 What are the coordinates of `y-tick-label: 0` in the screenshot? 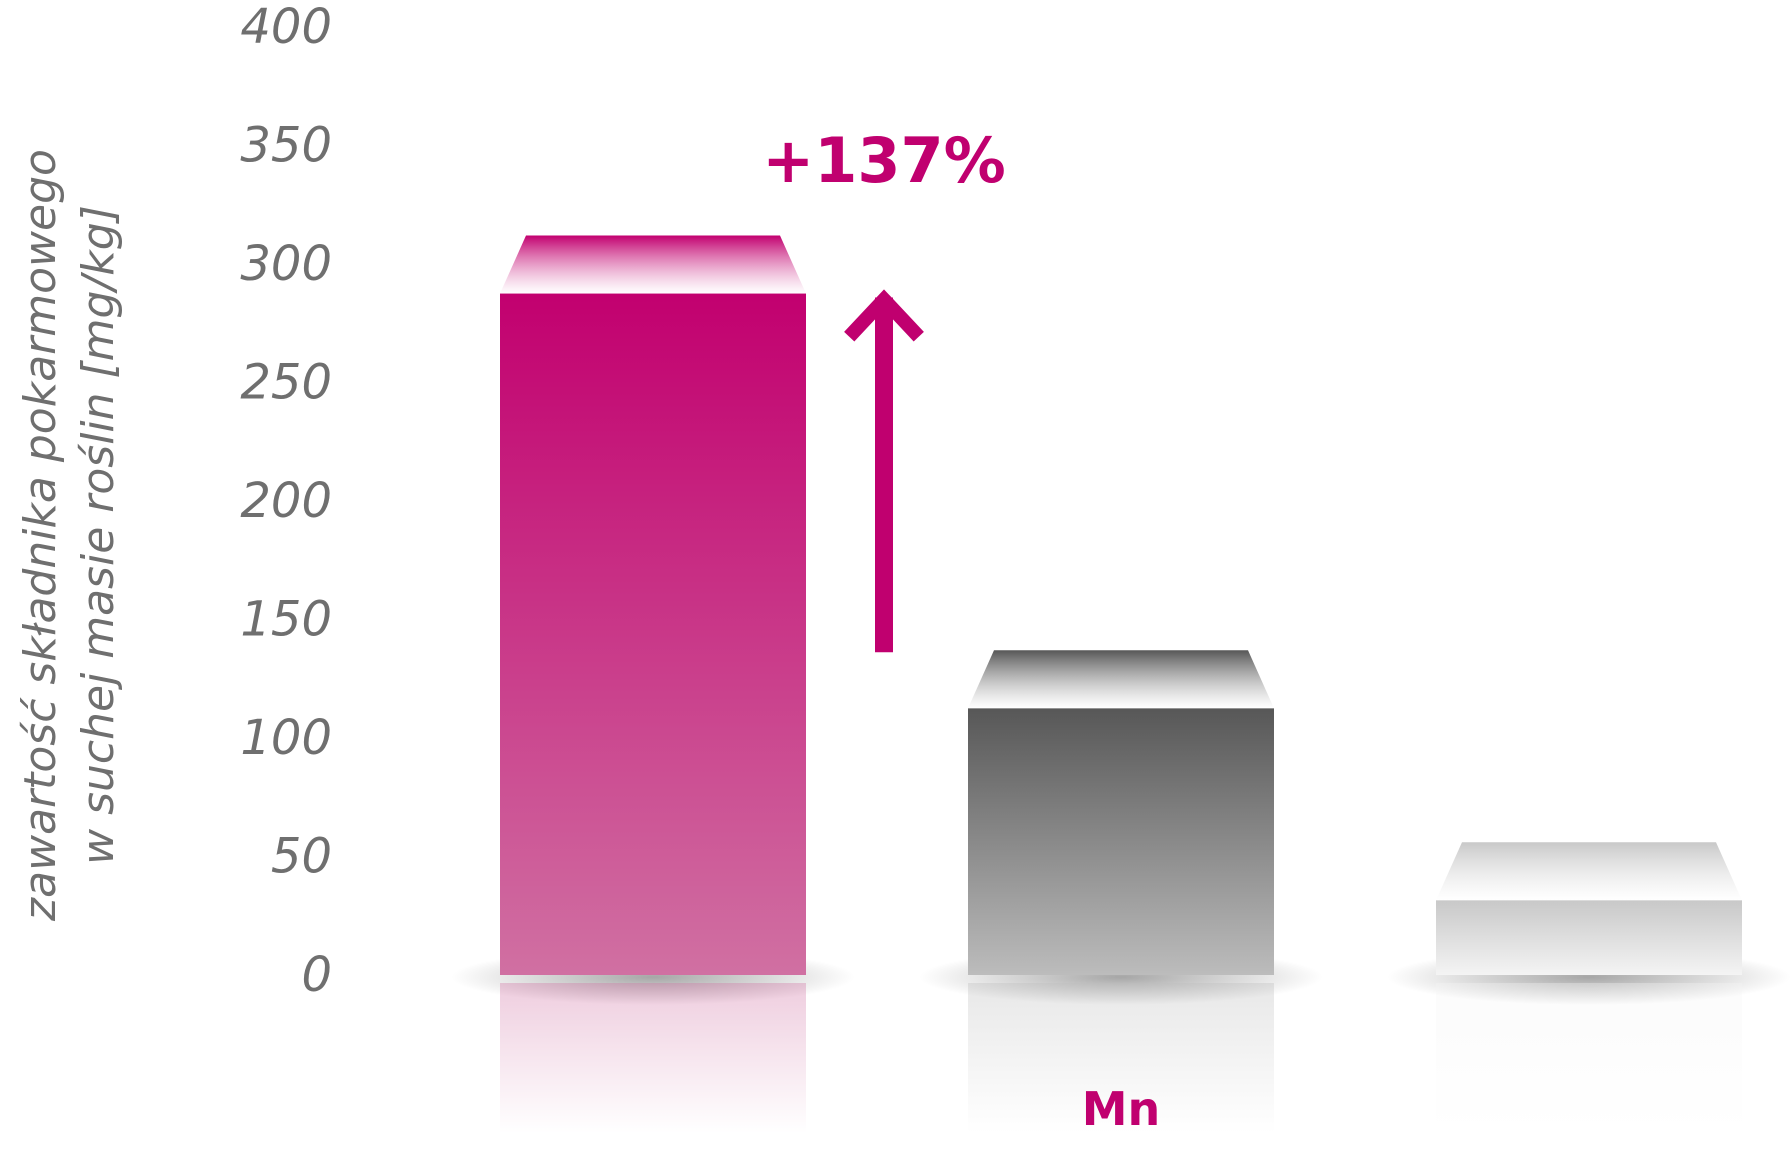 It's located at (316, 975).